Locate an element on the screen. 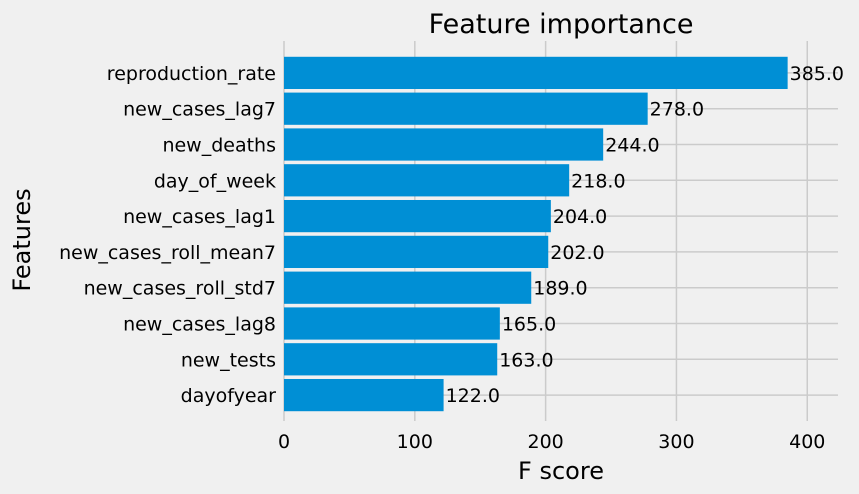  x-tick-label: 300 is located at coordinates (676, 442).